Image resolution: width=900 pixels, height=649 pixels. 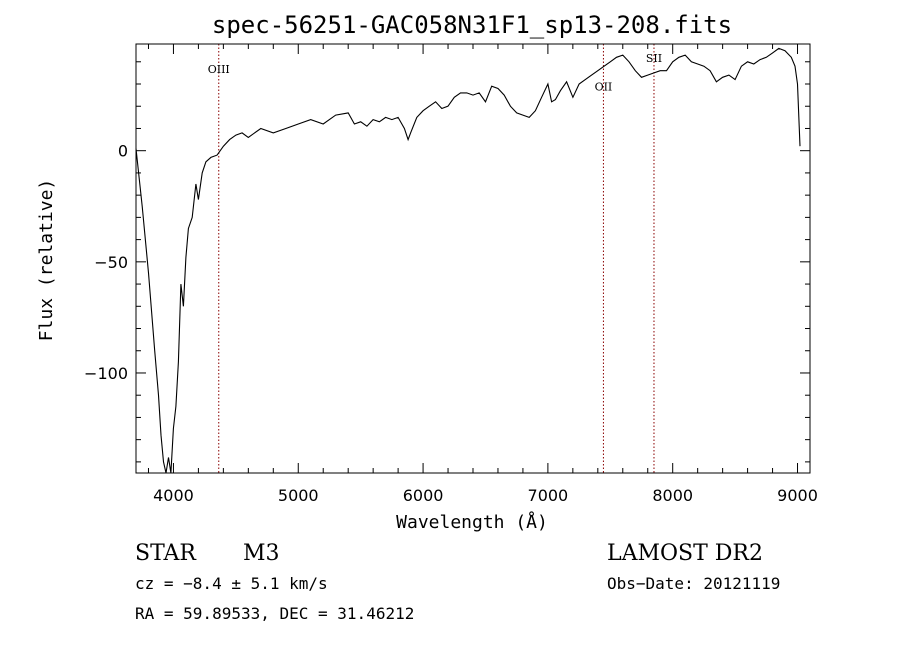 What do you see at coordinates (298, 495) in the screenshot?
I see `x-tick-label-5000: 5000` at bounding box center [298, 495].